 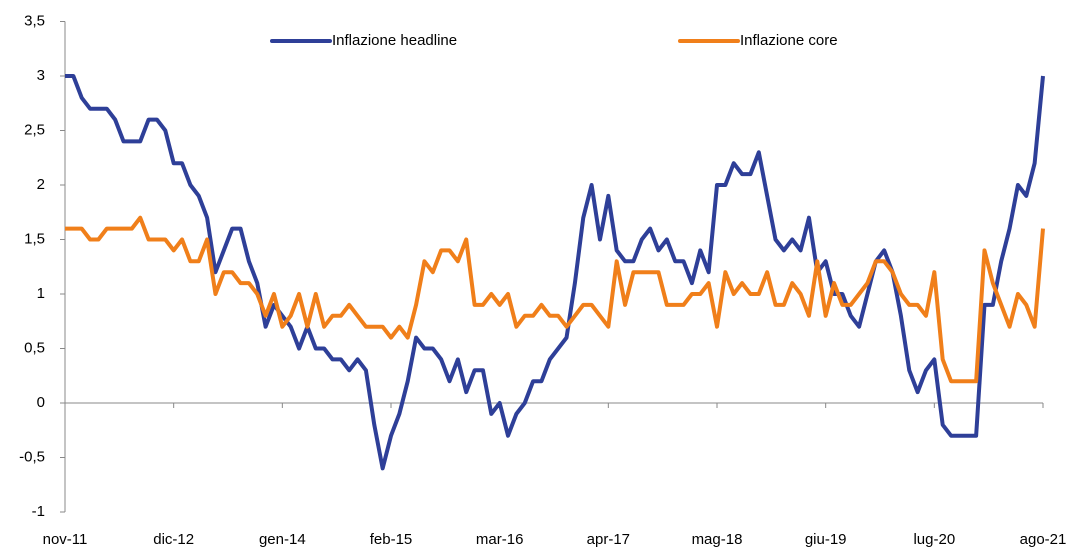 I want to click on y-tick-label: 2,5, so click(x=34, y=129).